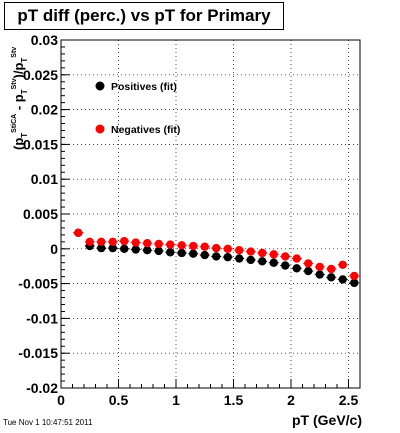 This screenshot has height=433, width=400. What do you see at coordinates (48, 422) in the screenshot?
I see `timestamp: Tue Nov 1 10:47:51 2011` at bounding box center [48, 422].